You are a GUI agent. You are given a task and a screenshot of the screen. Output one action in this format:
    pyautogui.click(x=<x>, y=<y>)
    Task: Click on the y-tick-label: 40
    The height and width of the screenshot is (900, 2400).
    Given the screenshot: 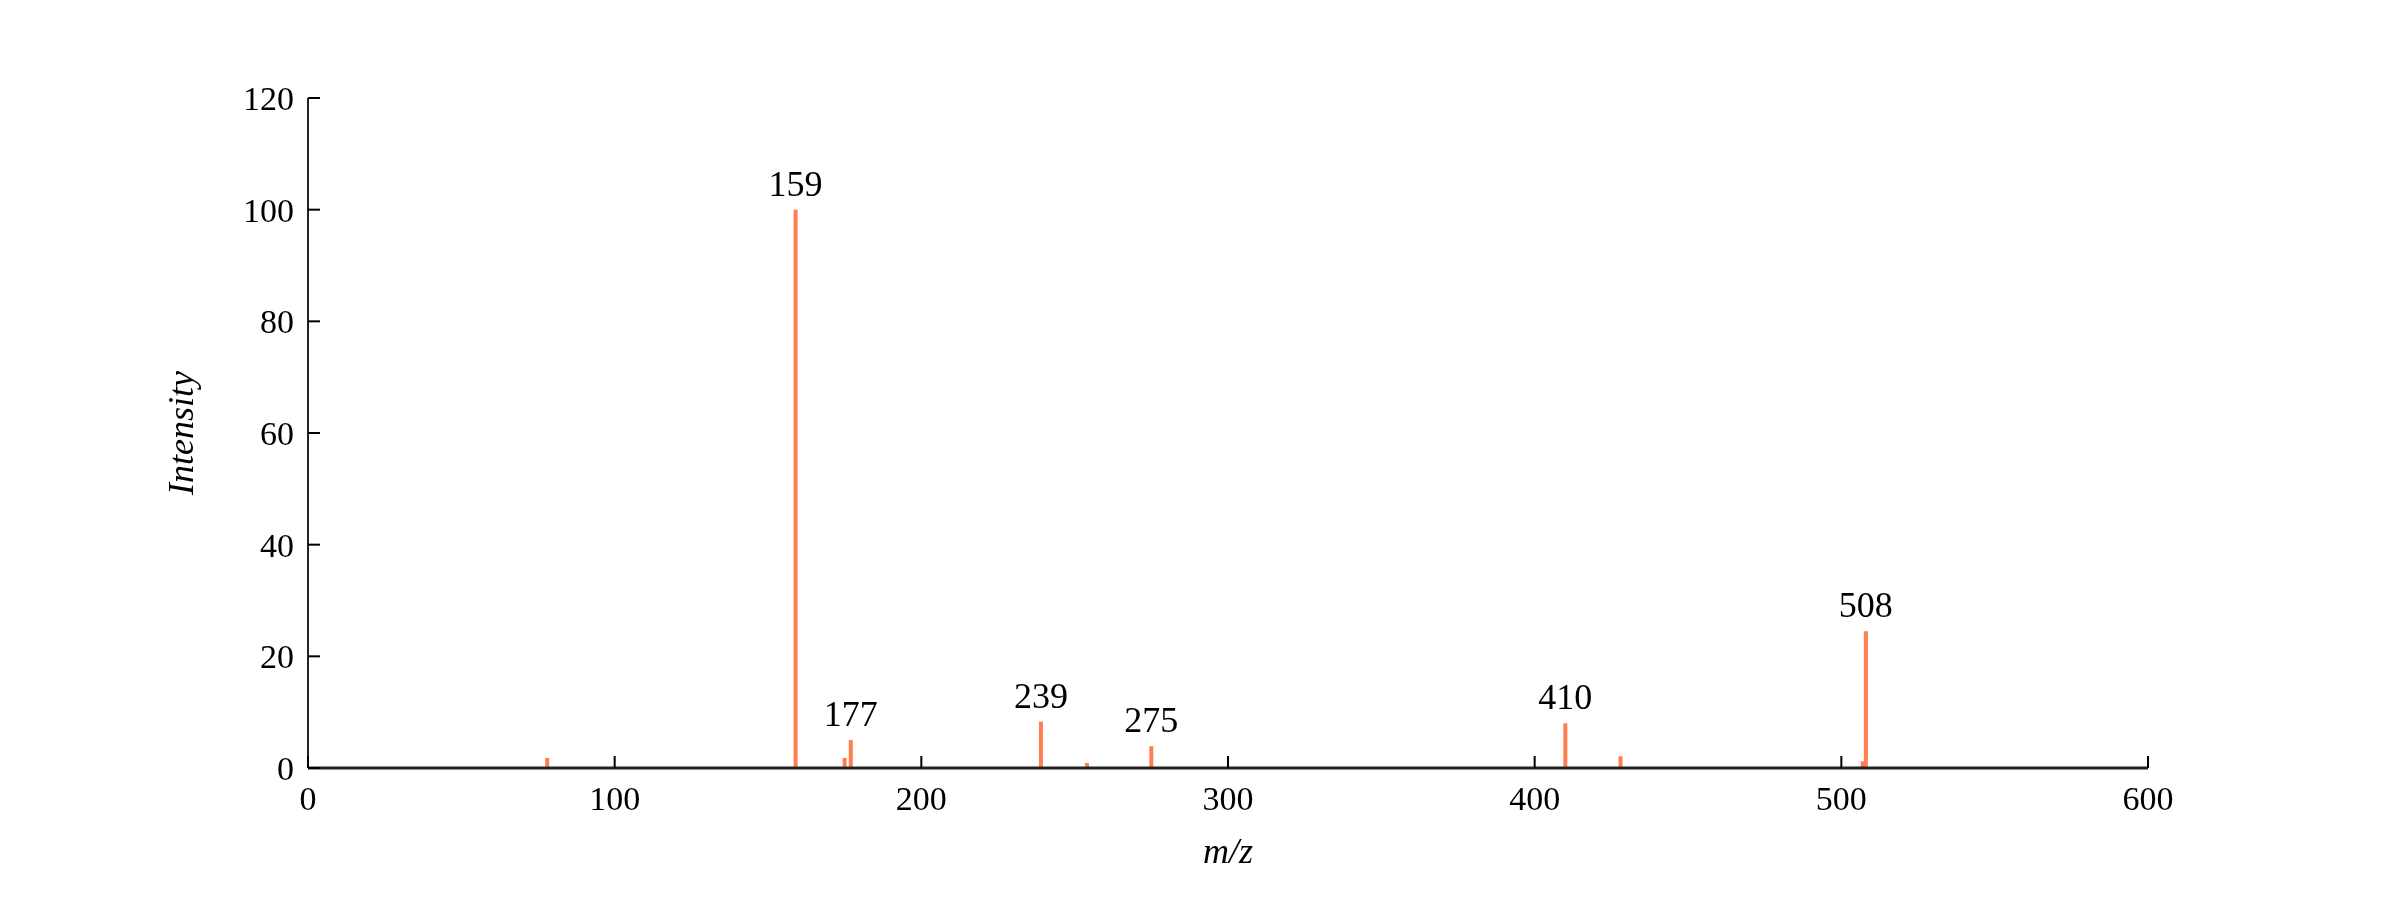 What is the action you would take?
    pyautogui.click(x=277, y=545)
    